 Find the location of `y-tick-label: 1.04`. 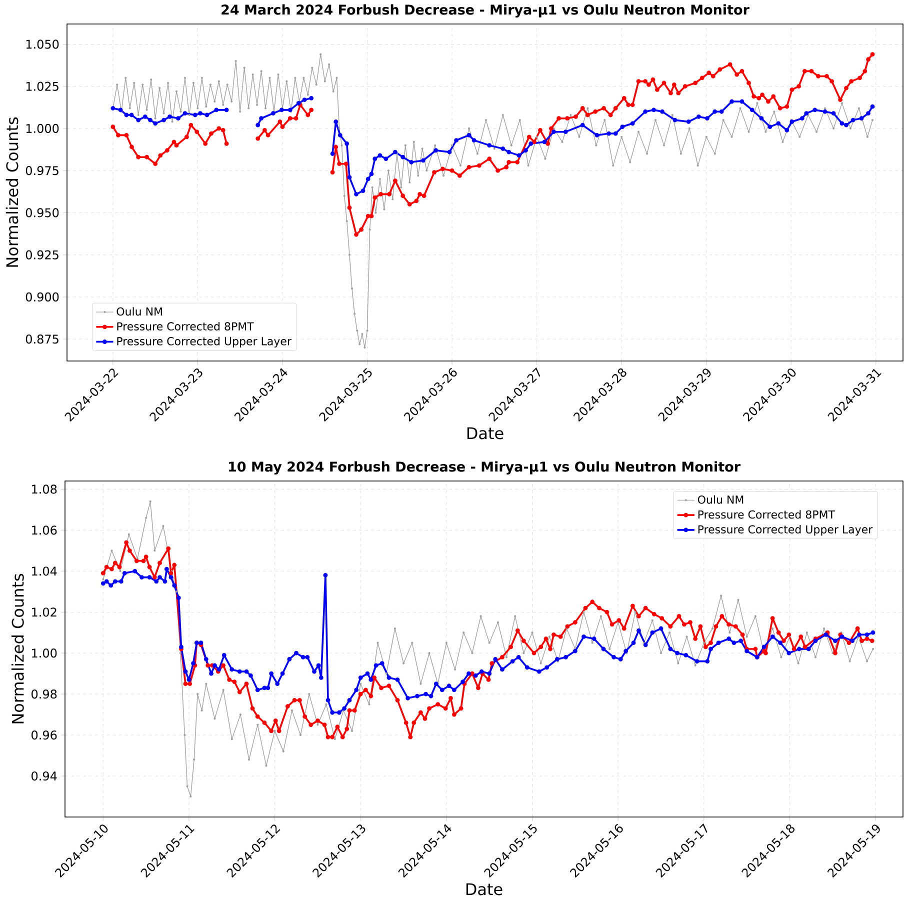

y-tick-label: 1.04 is located at coordinates (44, 571).